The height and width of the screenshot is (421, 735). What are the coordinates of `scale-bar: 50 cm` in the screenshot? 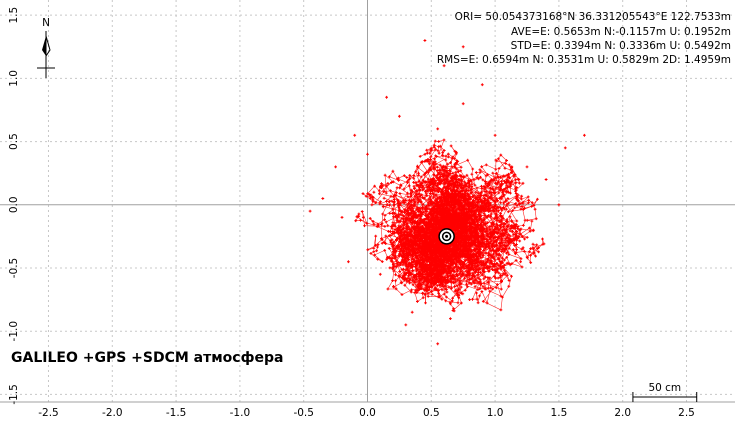 It's located at (665, 392).